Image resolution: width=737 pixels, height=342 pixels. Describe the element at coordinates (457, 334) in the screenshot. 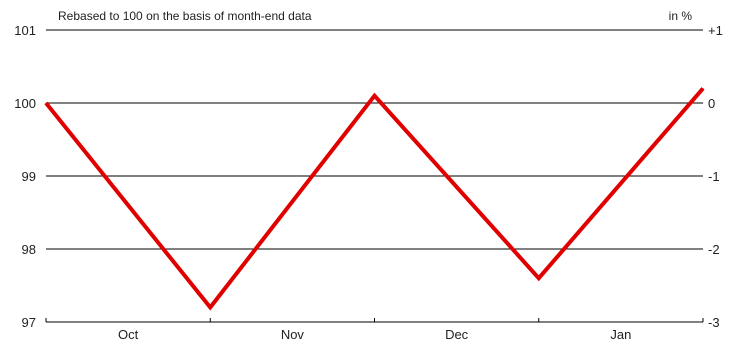

I see `x-tick-label: Dec` at that location.